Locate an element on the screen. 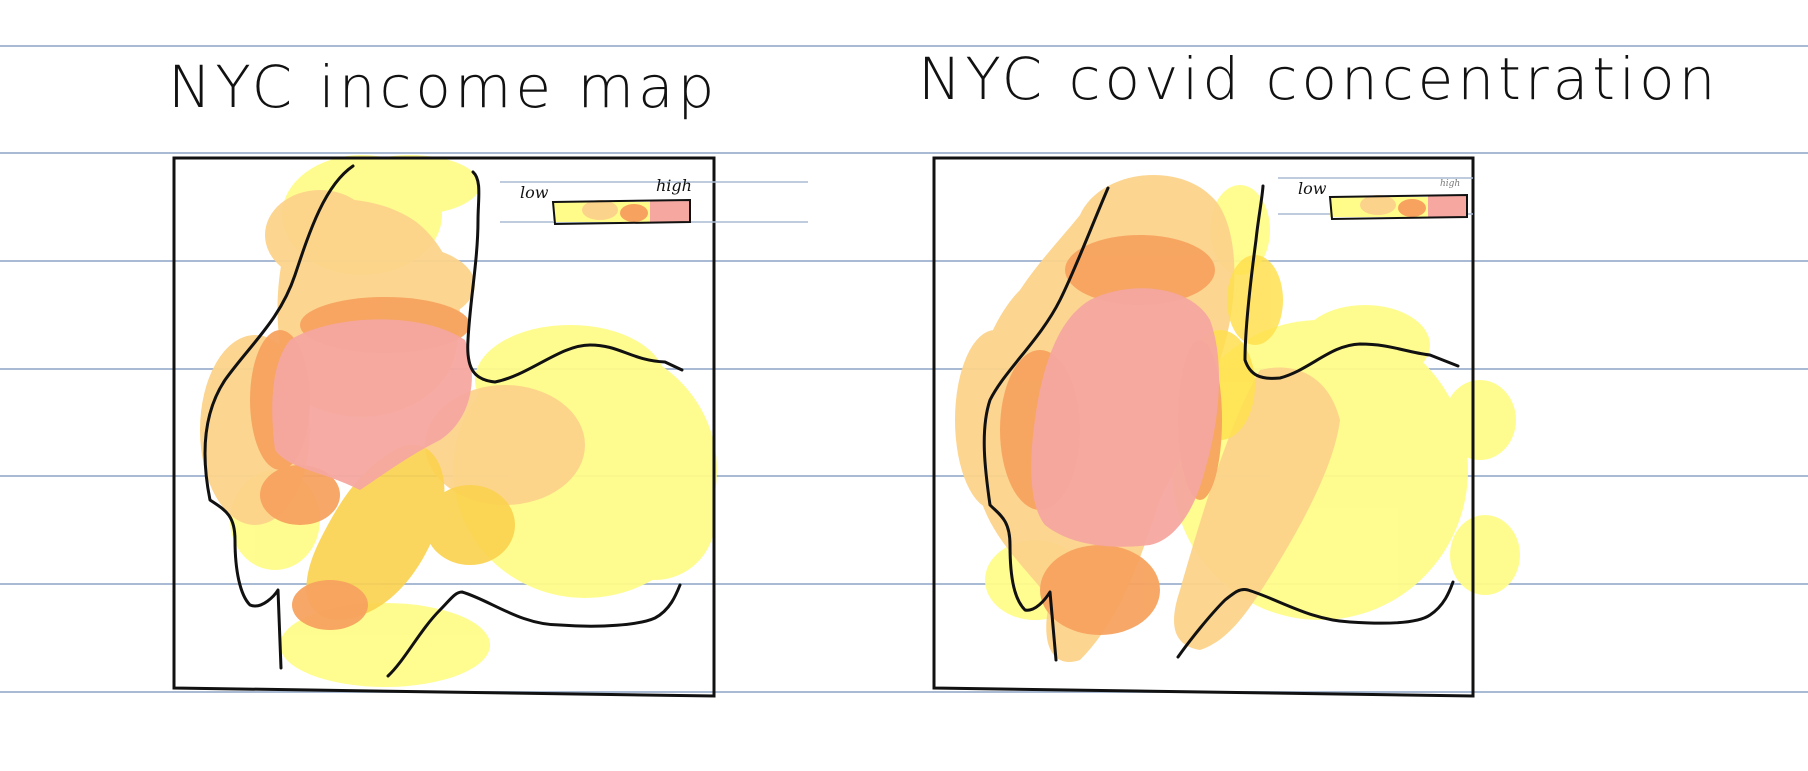 The image size is (1808, 771). income-legend: low high is located at coordinates (654, 201).